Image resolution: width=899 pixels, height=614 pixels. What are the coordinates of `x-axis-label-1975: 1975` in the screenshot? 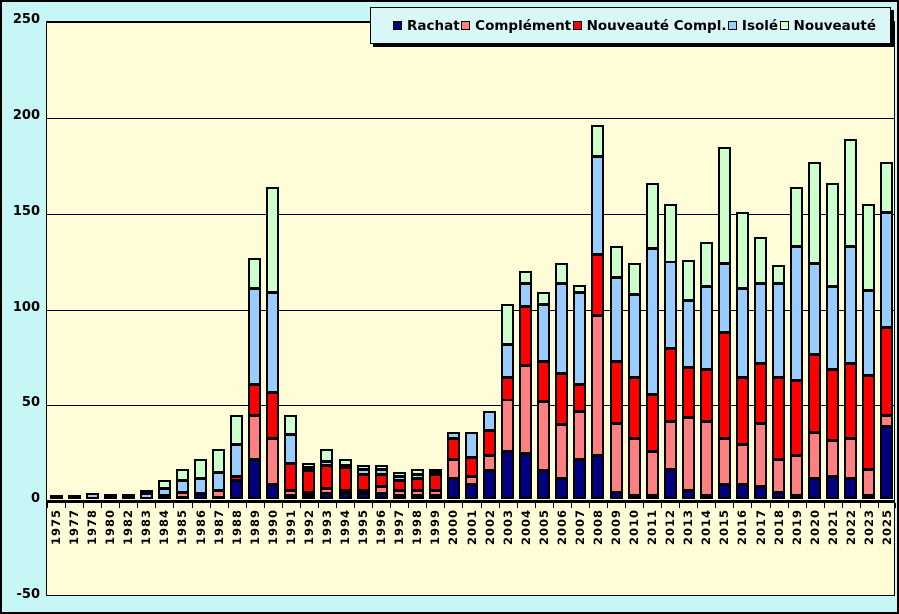 It's located at (56, 527).